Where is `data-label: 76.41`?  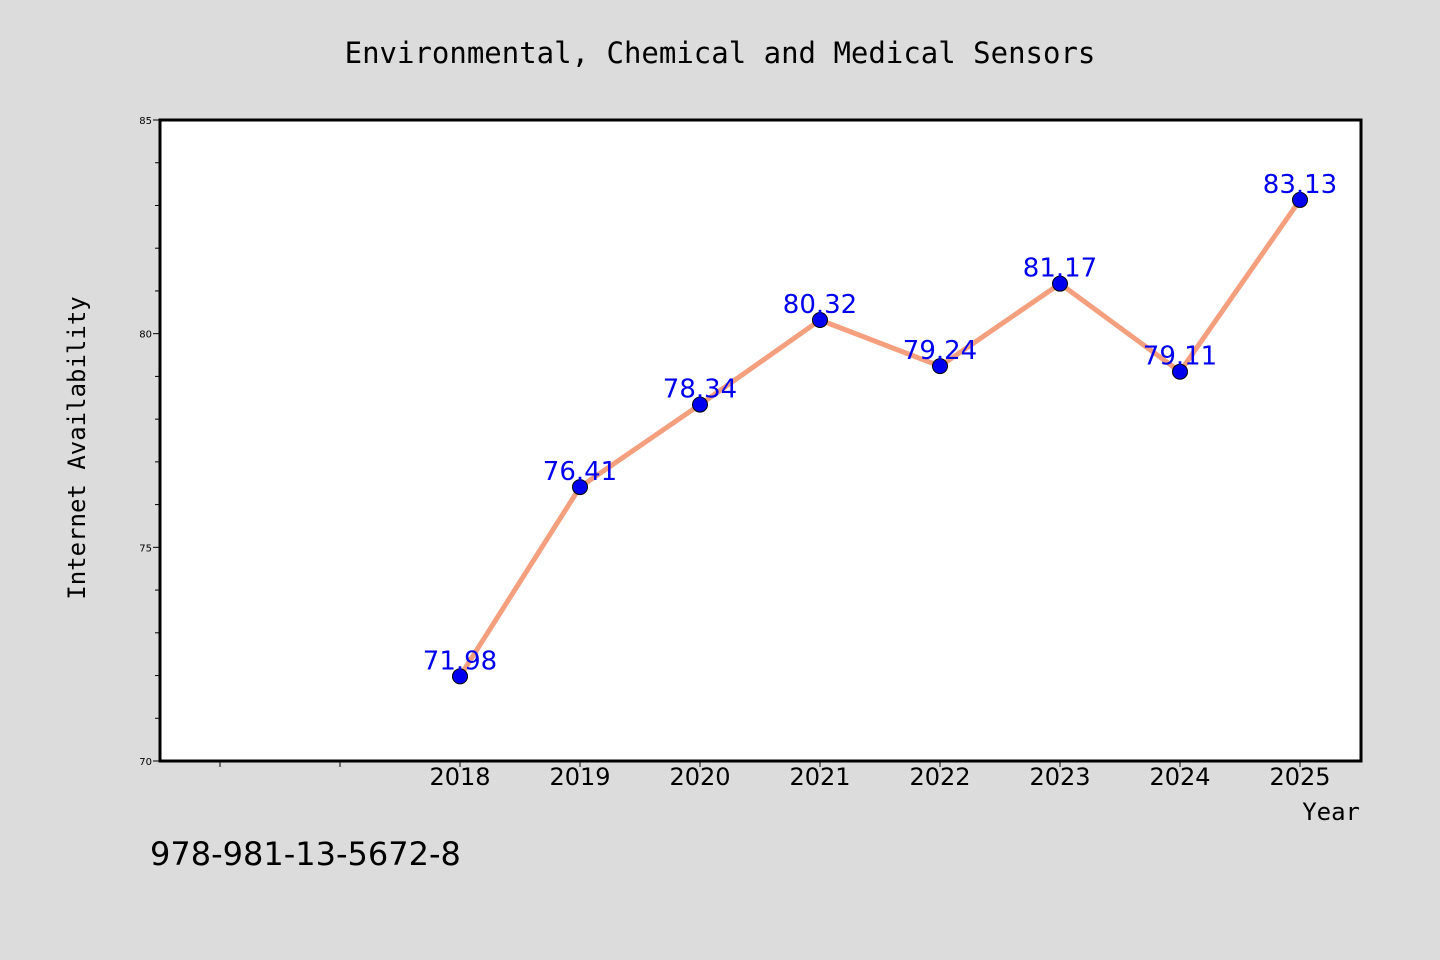 data-label: 76.41 is located at coordinates (580, 472).